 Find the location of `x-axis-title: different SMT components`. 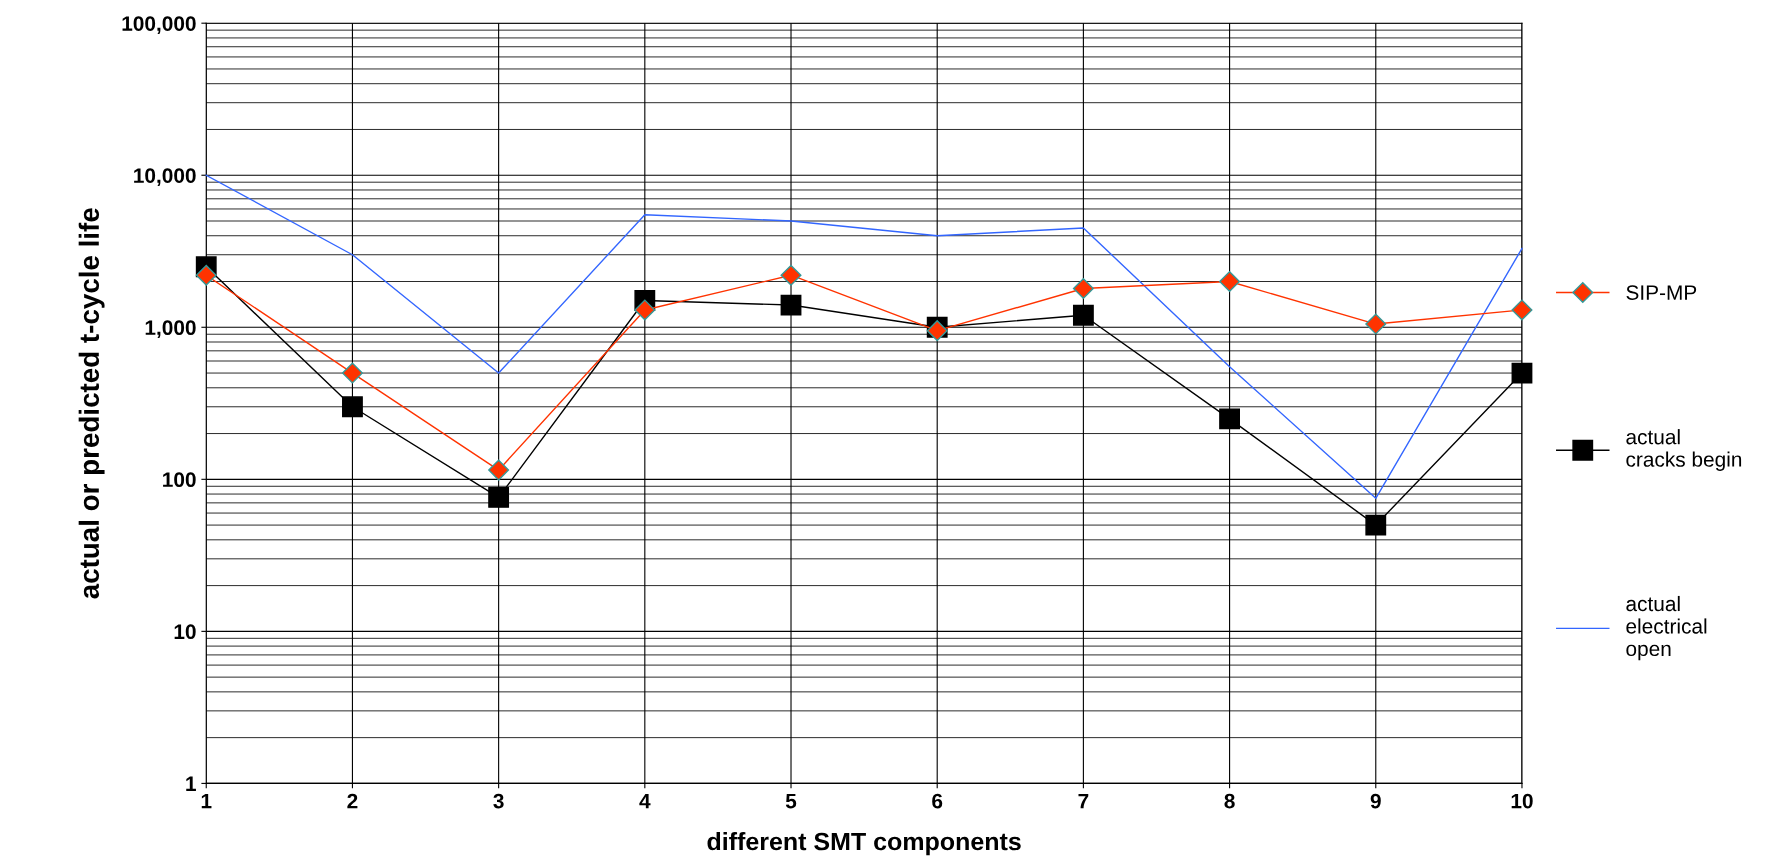

x-axis-title: different SMT components is located at coordinates (864, 844).